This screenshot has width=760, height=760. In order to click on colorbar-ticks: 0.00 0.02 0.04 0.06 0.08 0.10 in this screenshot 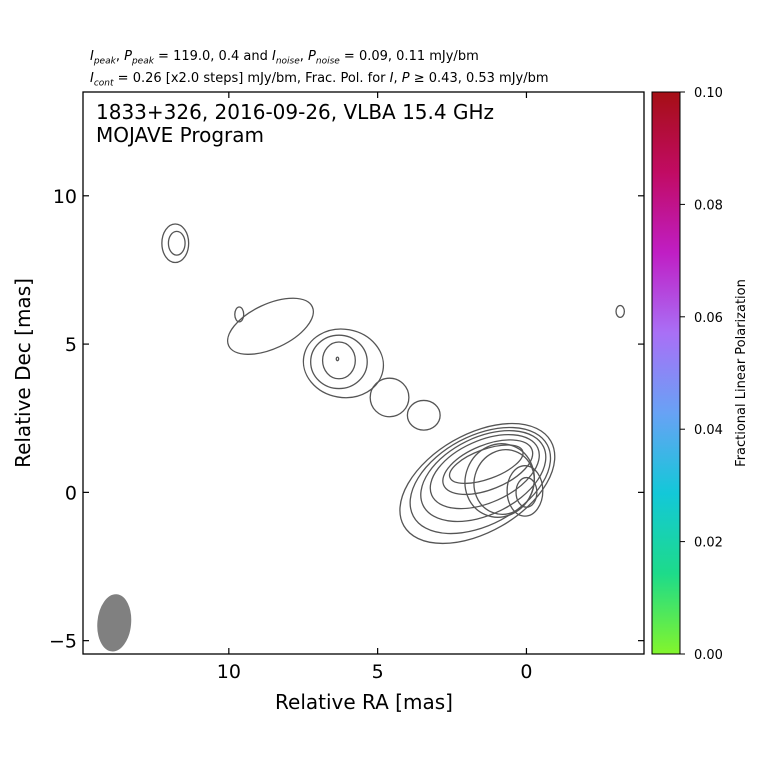, I will do `click(701, 374)`.